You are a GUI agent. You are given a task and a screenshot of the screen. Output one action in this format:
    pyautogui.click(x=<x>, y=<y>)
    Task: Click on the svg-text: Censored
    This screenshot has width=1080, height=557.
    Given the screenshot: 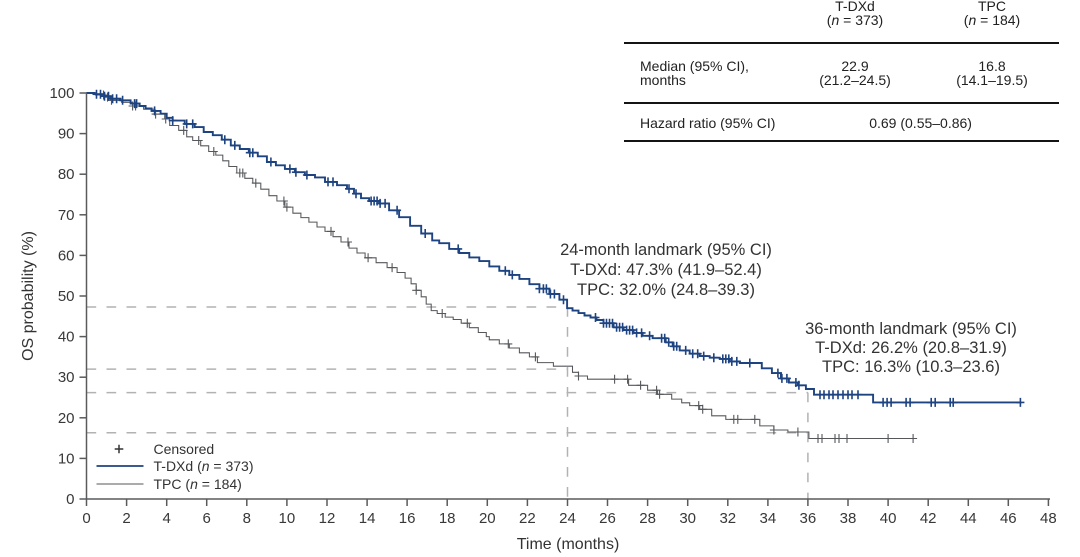 What is the action you would take?
    pyautogui.click(x=184, y=449)
    